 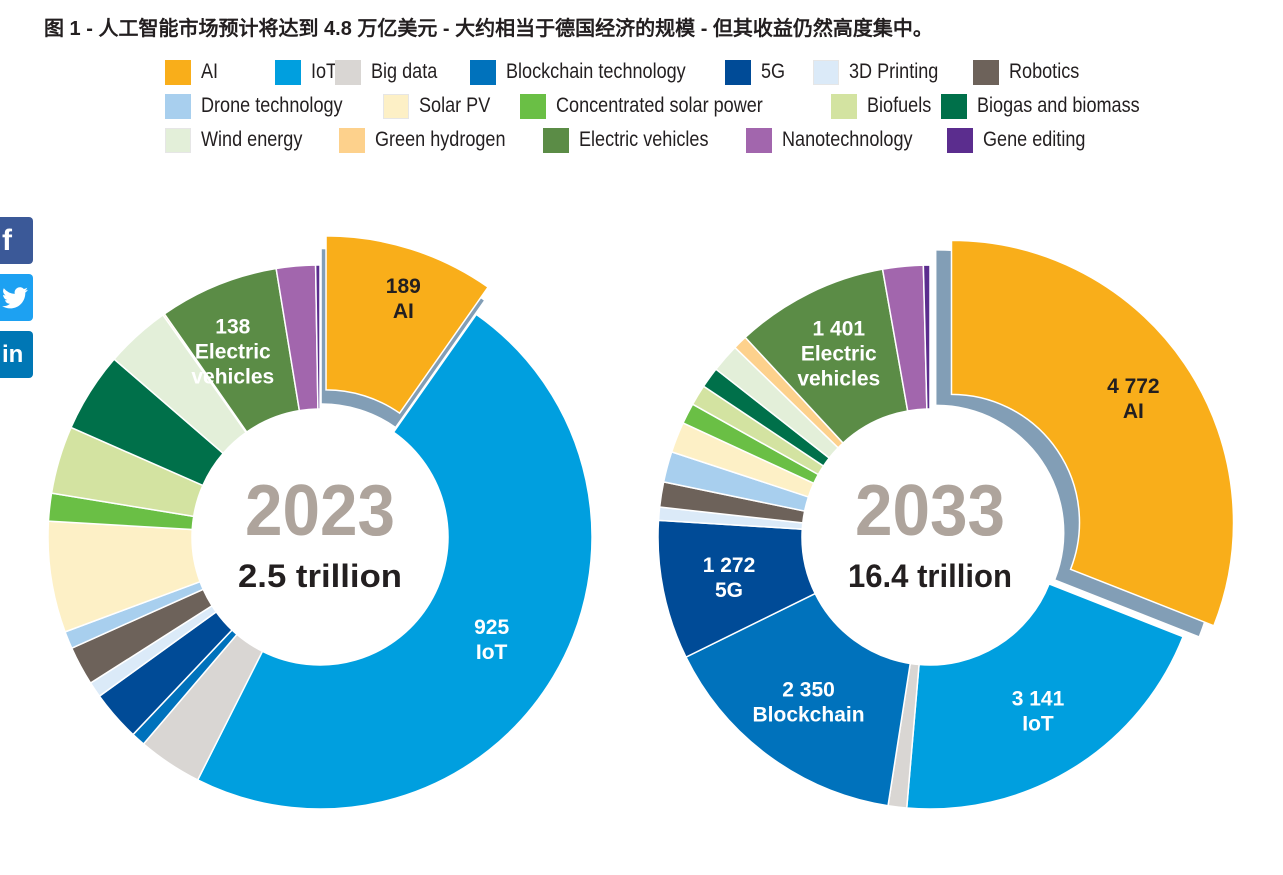 I want to click on legend-item: 3D Printing, so click(x=883, y=72).